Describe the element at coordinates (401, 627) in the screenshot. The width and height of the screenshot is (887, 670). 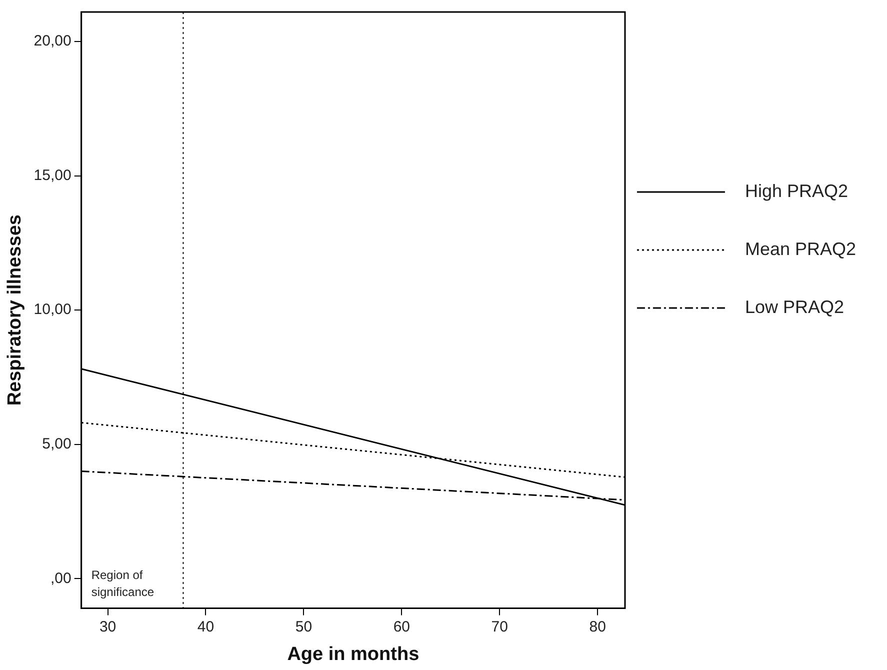
I see `x-tick-label: 60` at that location.